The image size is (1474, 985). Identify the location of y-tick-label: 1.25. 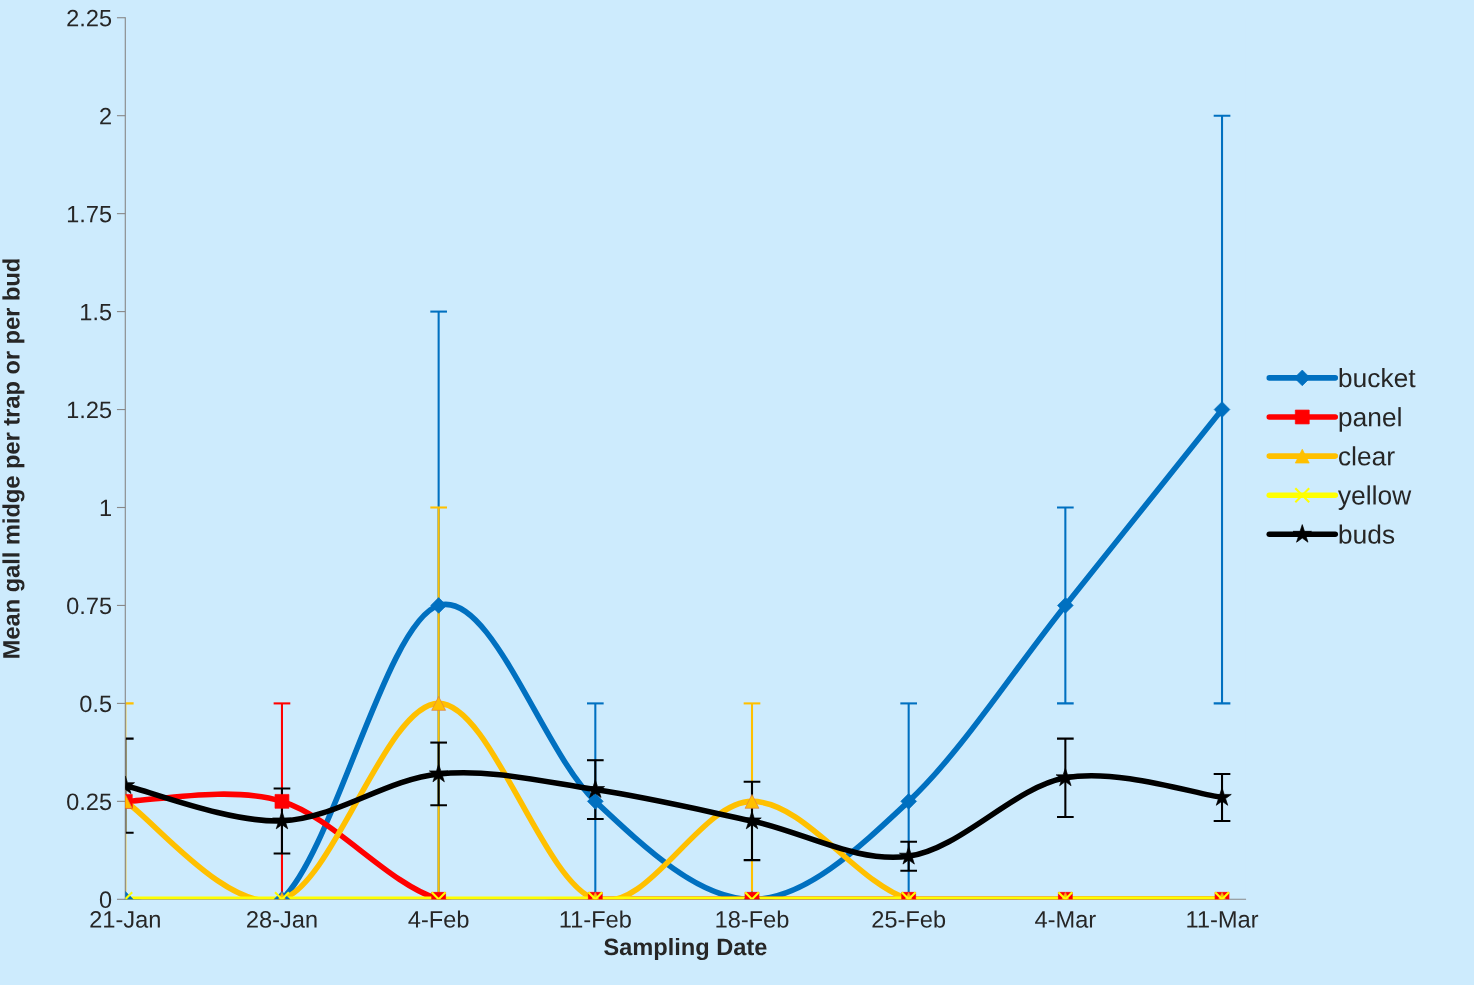
(89, 410).